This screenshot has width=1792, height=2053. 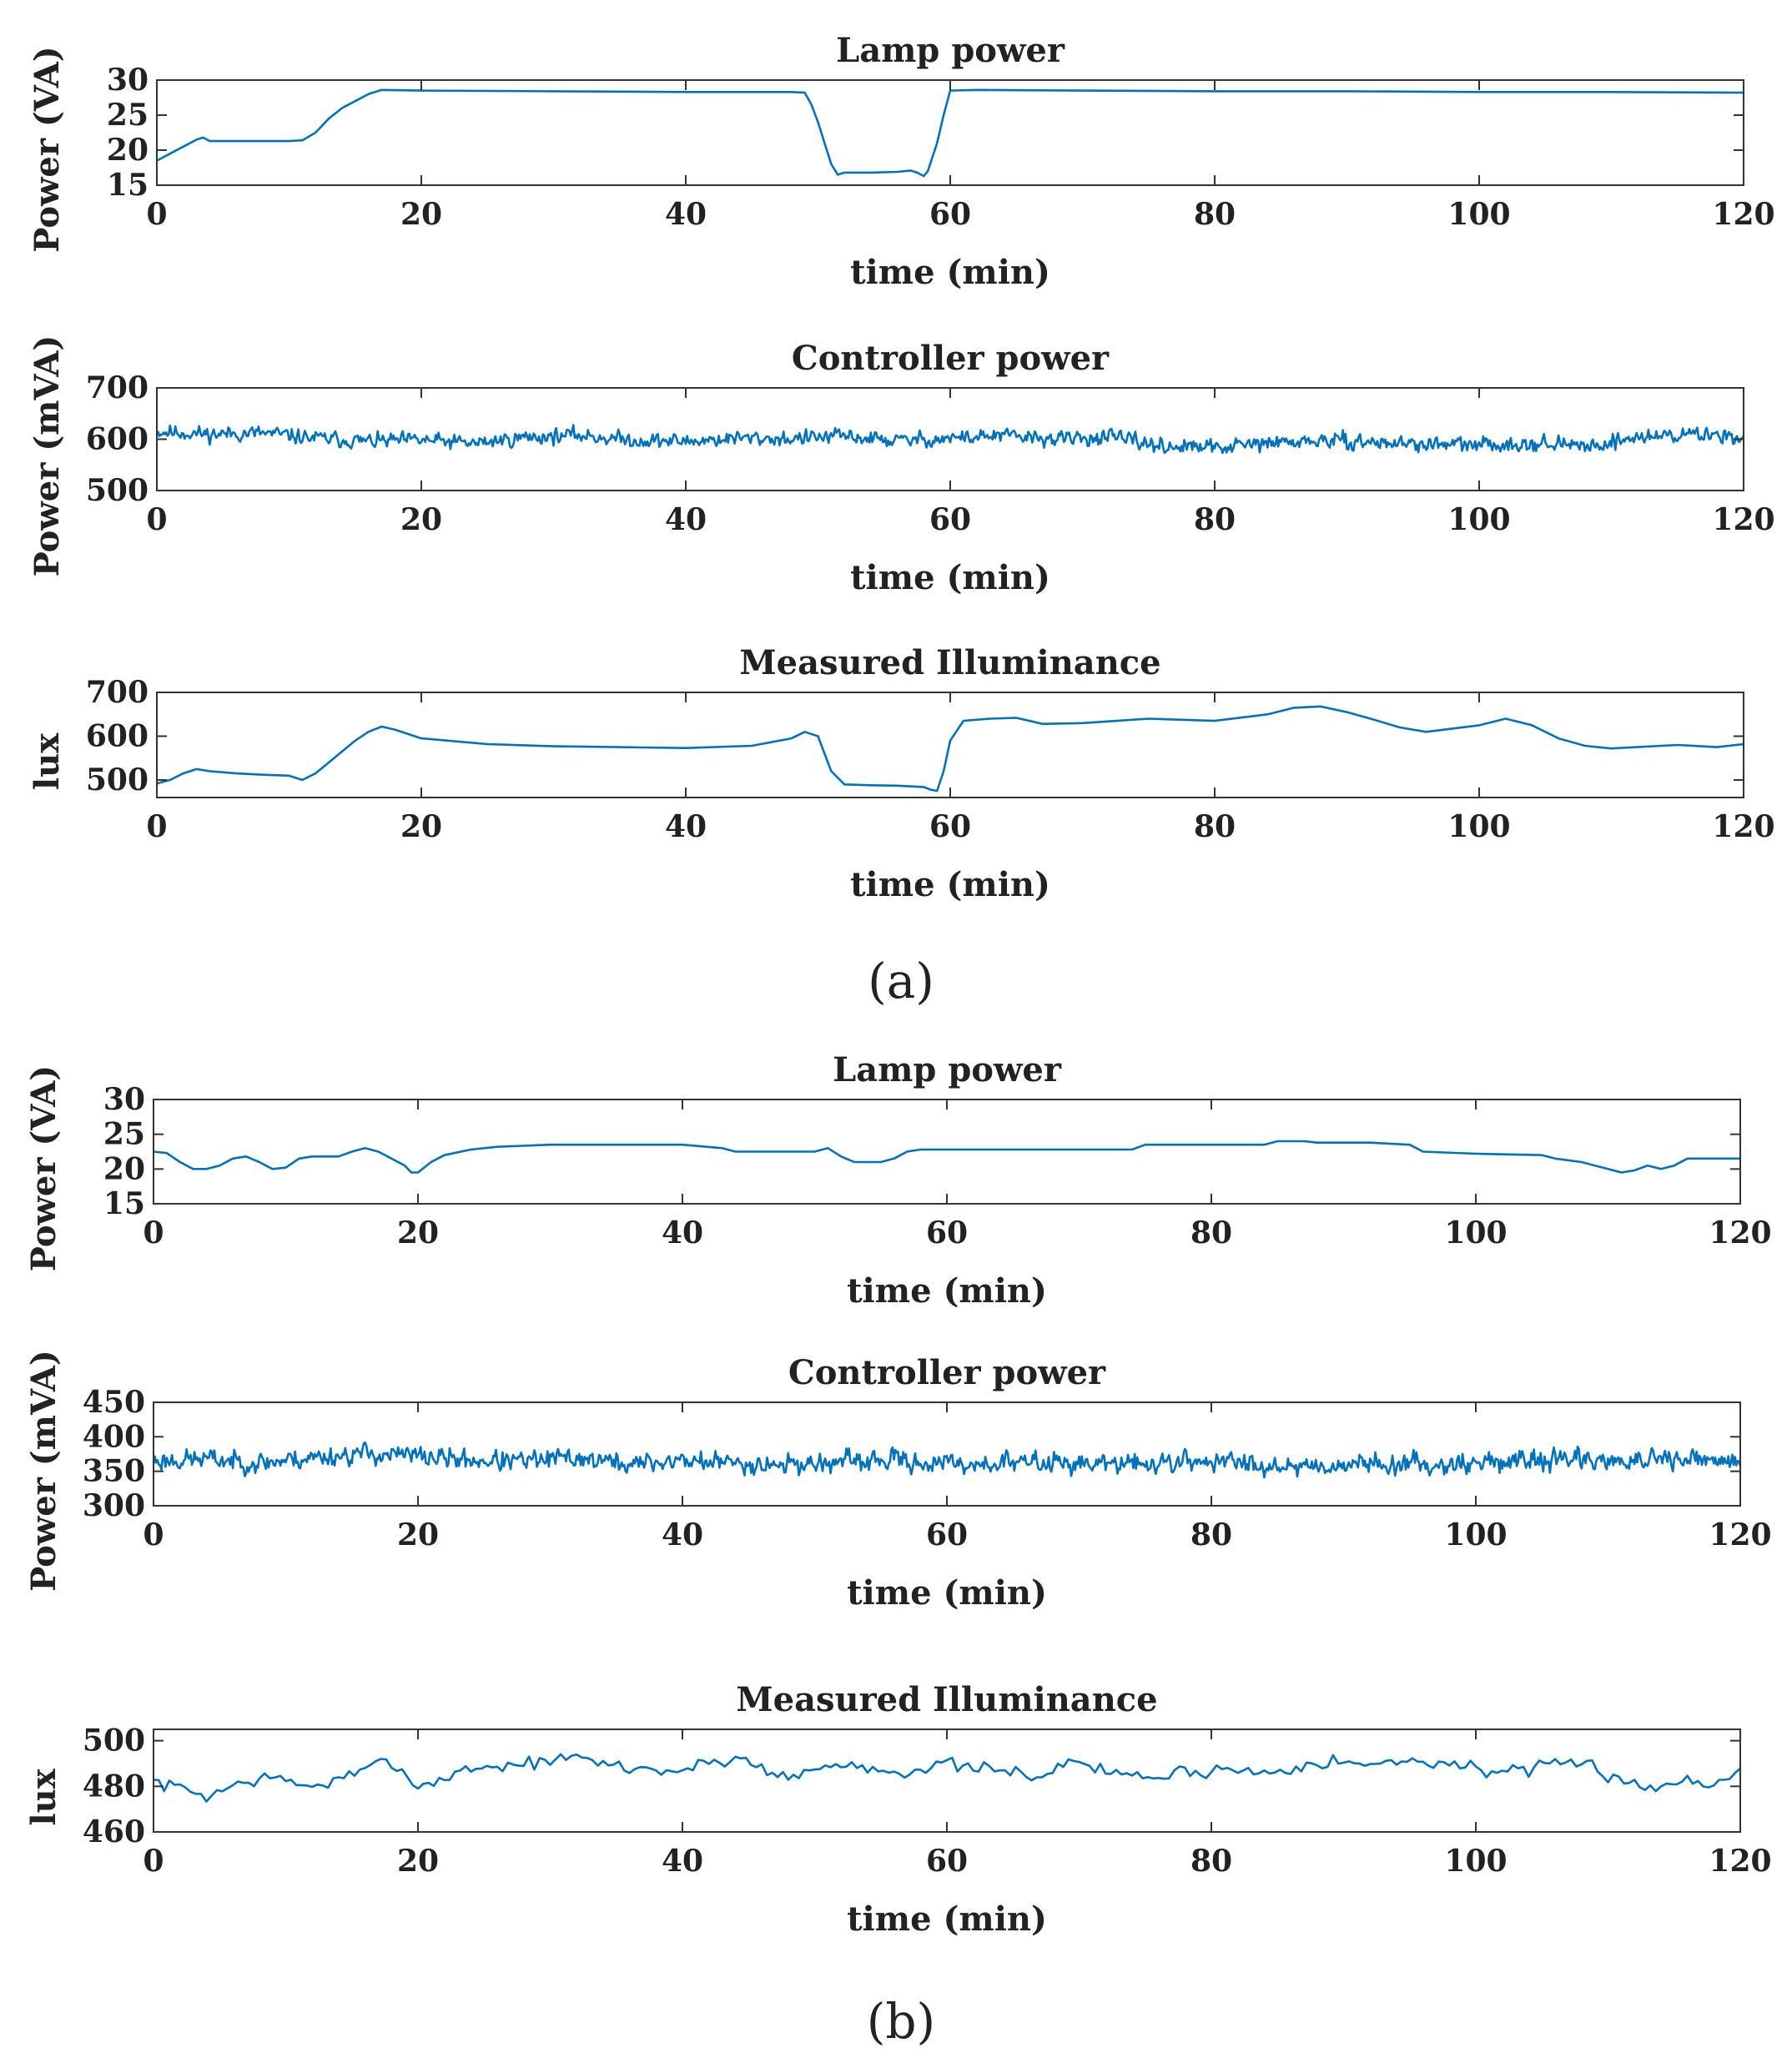 What do you see at coordinates (114, 1786) in the screenshot?
I see `y-tick-label: 480` at bounding box center [114, 1786].